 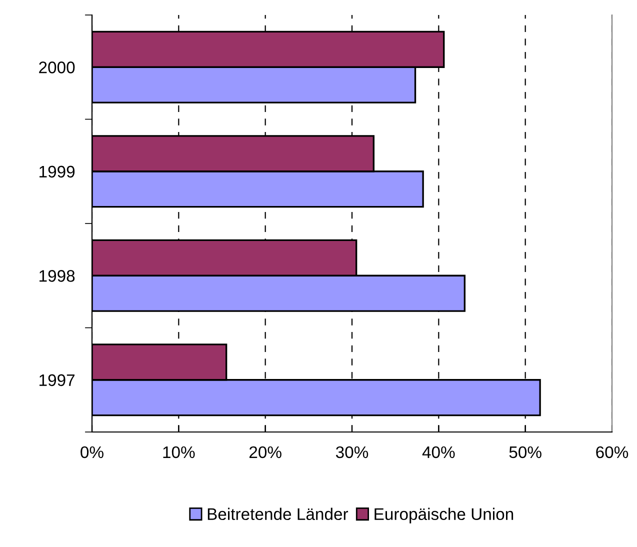 What do you see at coordinates (179, 452) in the screenshot?
I see `x-tick-label: 10%` at bounding box center [179, 452].